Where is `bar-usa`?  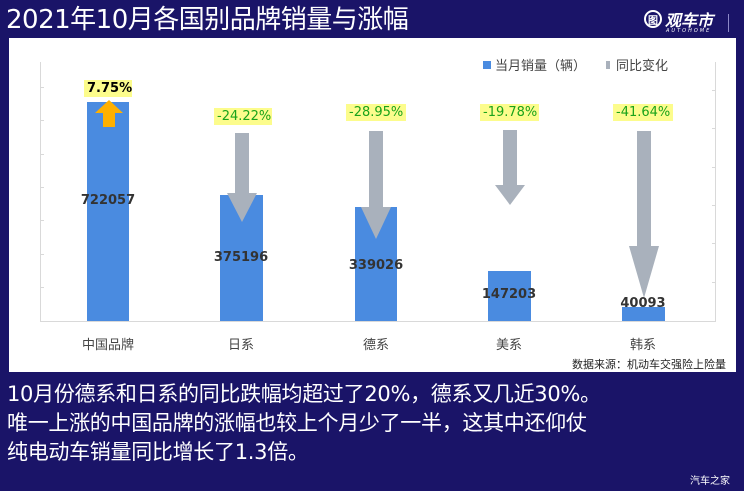
bar-usa is located at coordinates (509, 296).